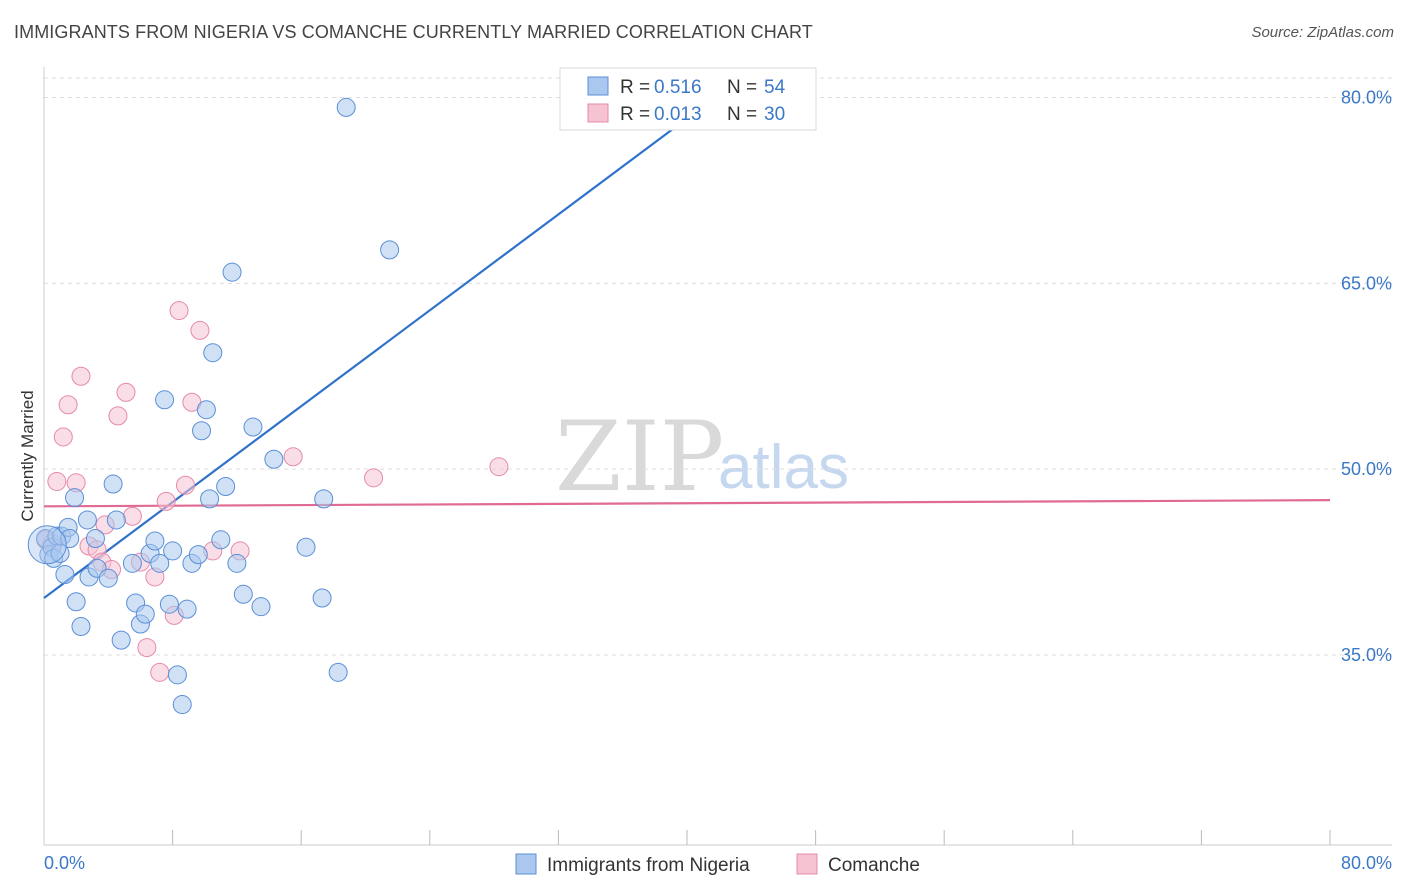  Describe the element at coordinates (1366, 377) in the screenshot. I see `y-tick-labels: 35.0% 50.0% 65.0% 80.0%` at that location.